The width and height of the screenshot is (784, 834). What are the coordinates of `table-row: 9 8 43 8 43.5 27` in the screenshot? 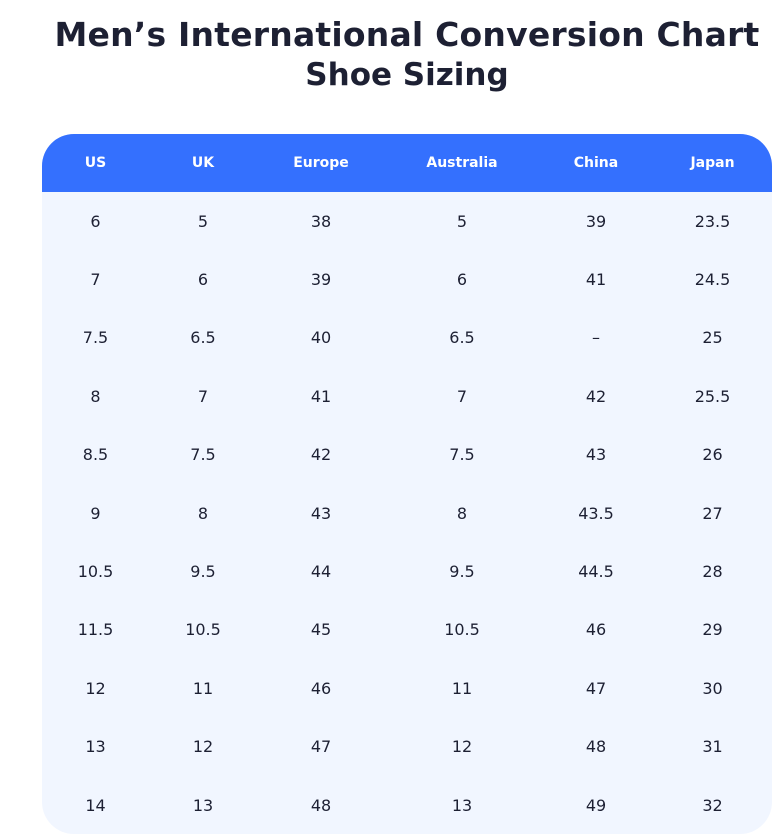 It's located at (407, 513).